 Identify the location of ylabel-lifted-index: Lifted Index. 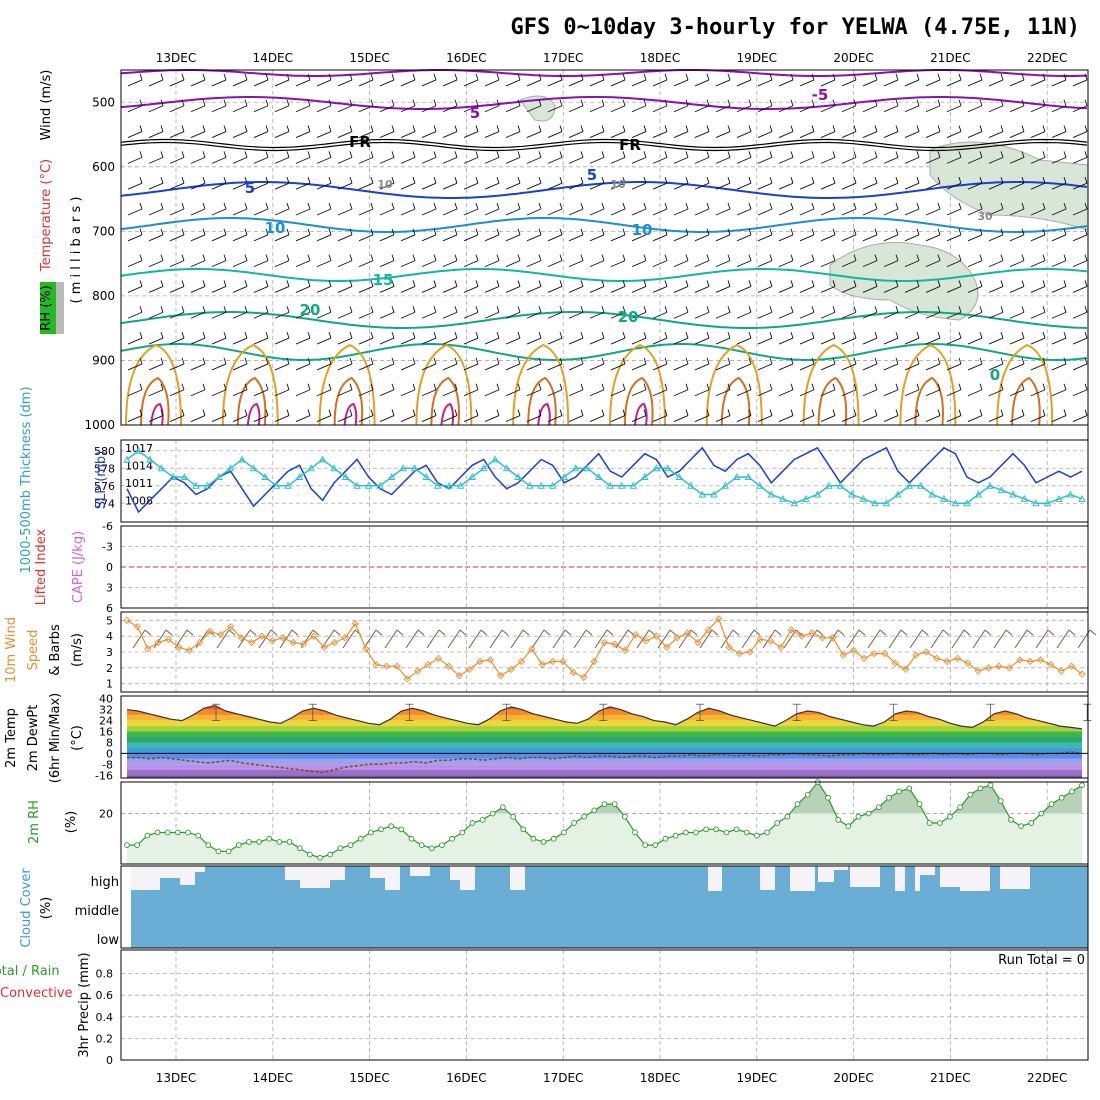
(41, 566).